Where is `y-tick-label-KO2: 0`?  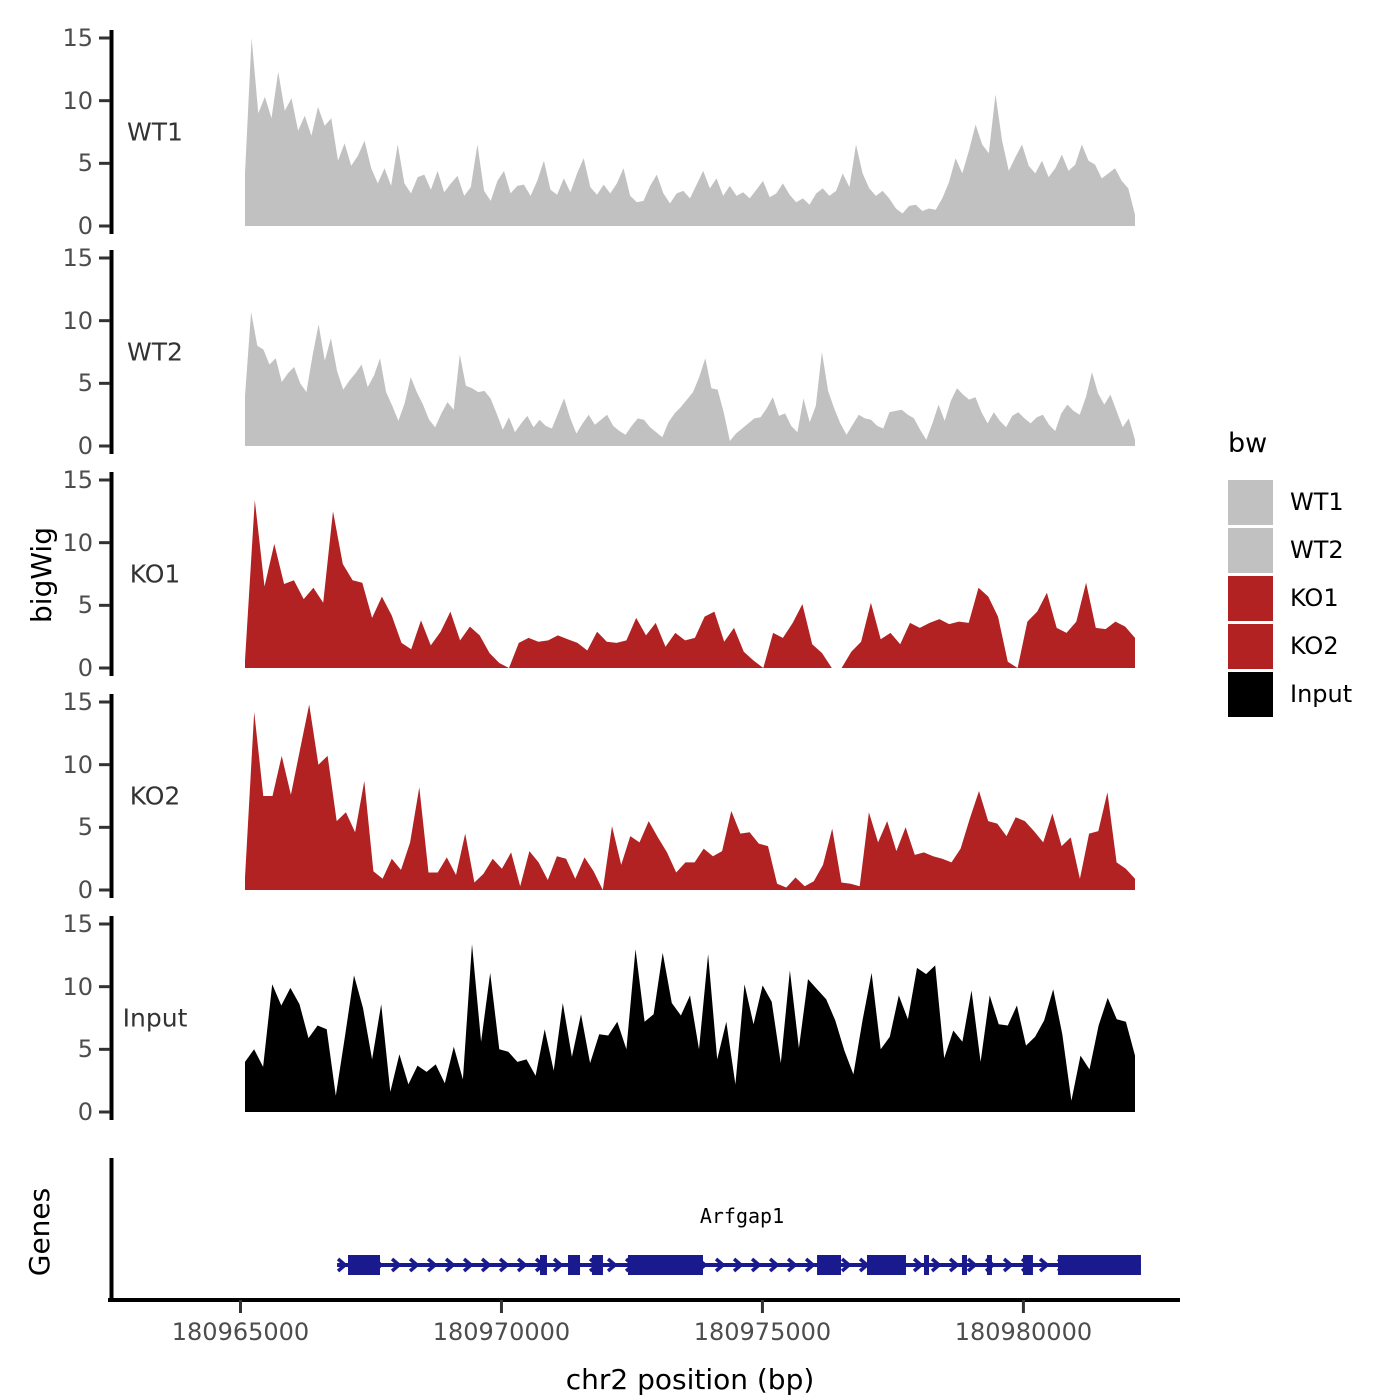 y-tick-label-KO2: 0 is located at coordinates (85, 890).